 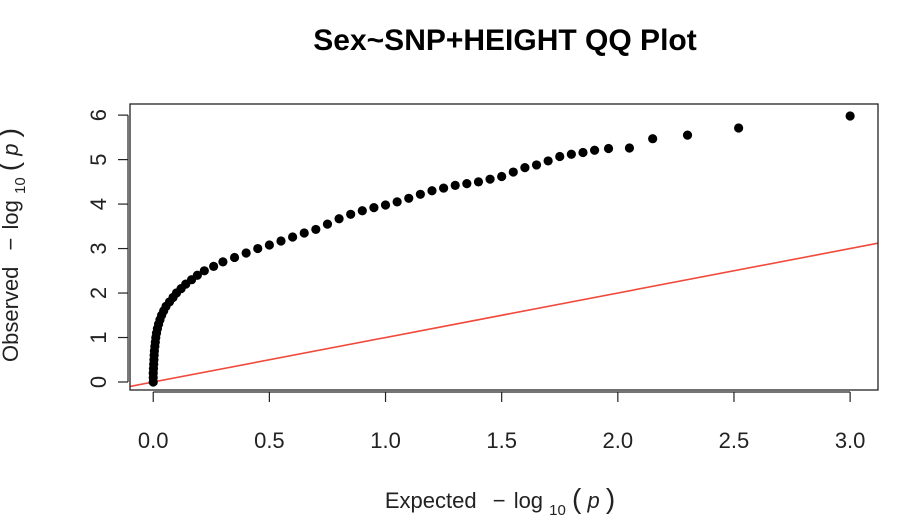 I want to click on y-axis: 0 1 2 3 4 5 6, so click(x=107, y=248).